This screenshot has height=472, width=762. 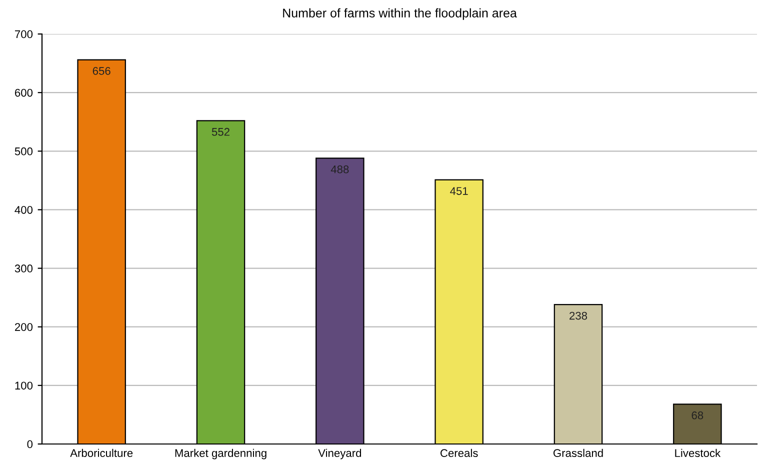 What do you see at coordinates (698, 453) in the screenshot?
I see `x-tick-label: Livestock` at bounding box center [698, 453].